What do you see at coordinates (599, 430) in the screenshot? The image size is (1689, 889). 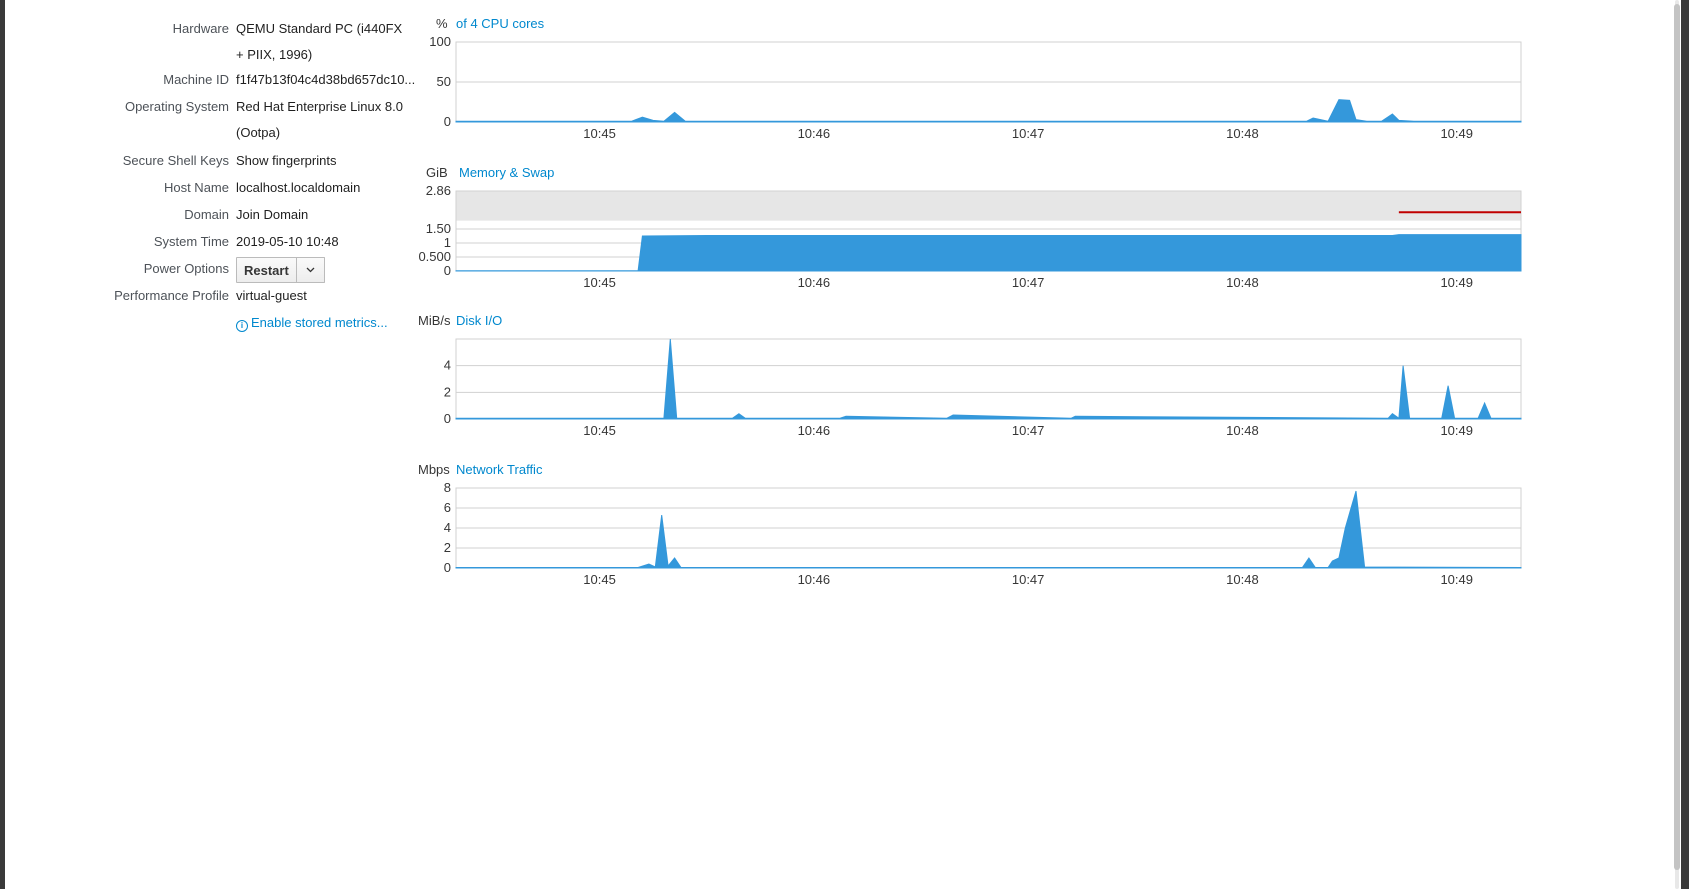 I see `disk-x-tick-label: 10:45` at bounding box center [599, 430].